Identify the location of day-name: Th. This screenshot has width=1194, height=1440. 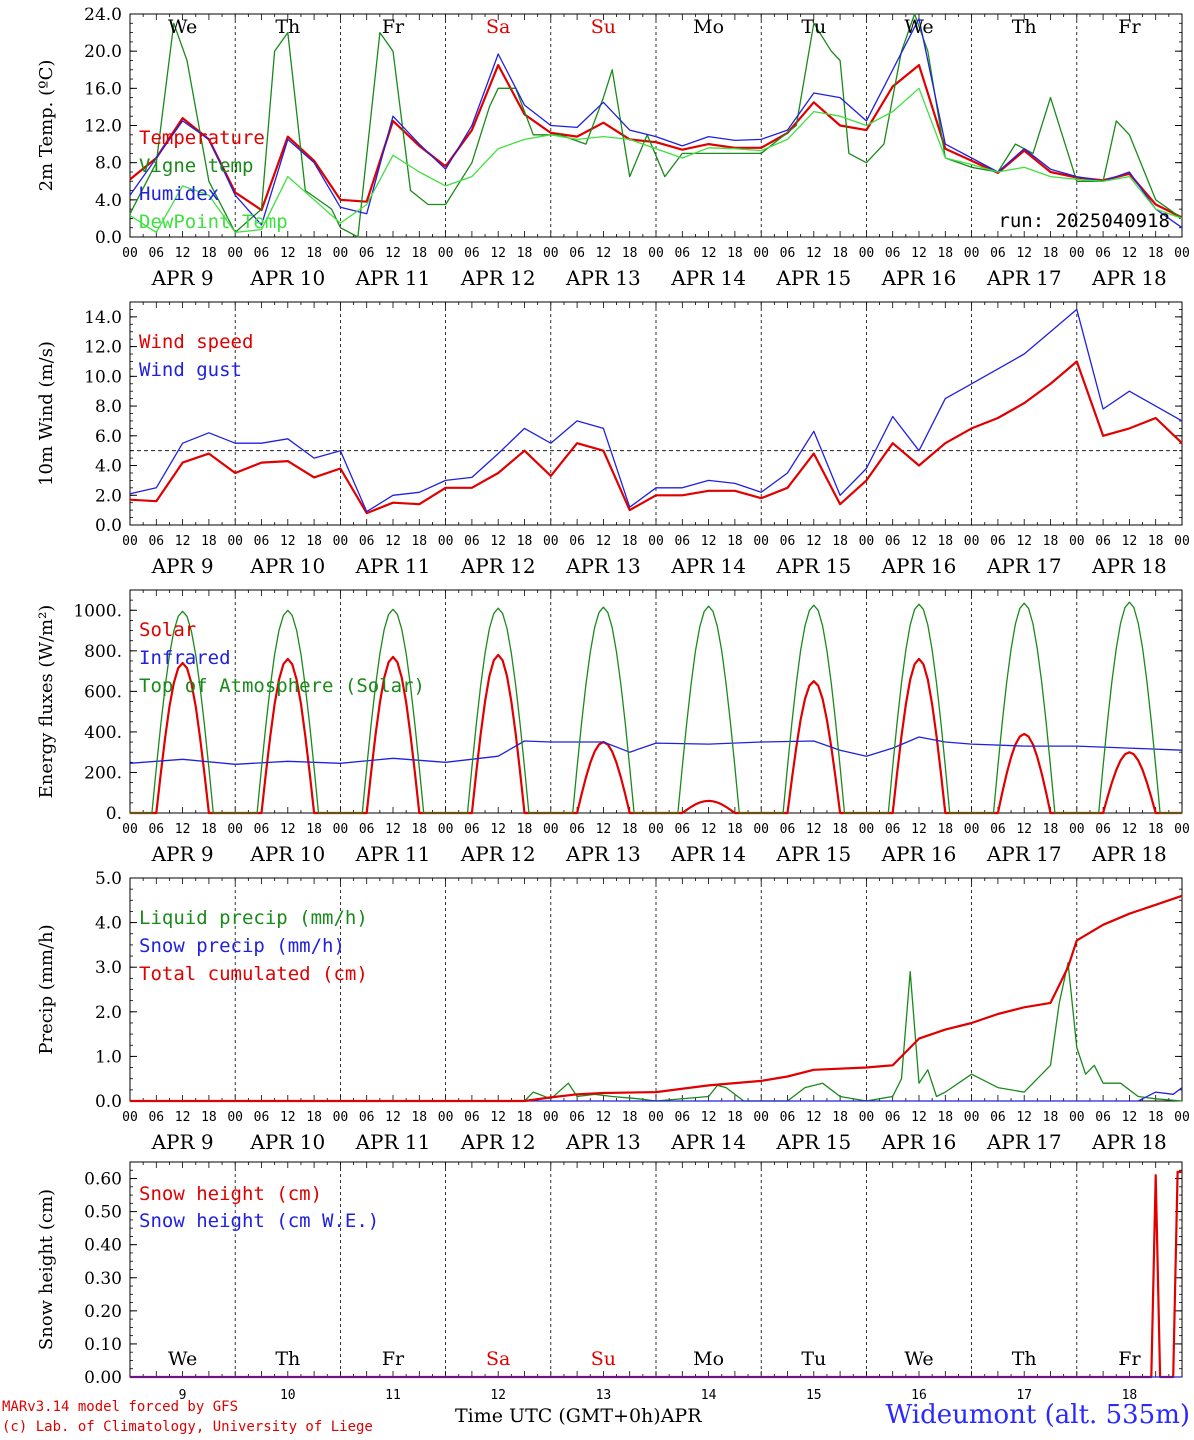
(1024, 27).